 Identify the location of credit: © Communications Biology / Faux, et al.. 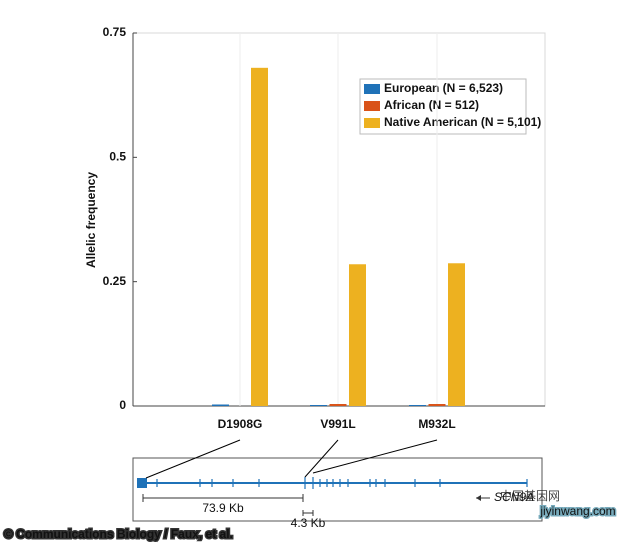
(118, 534).